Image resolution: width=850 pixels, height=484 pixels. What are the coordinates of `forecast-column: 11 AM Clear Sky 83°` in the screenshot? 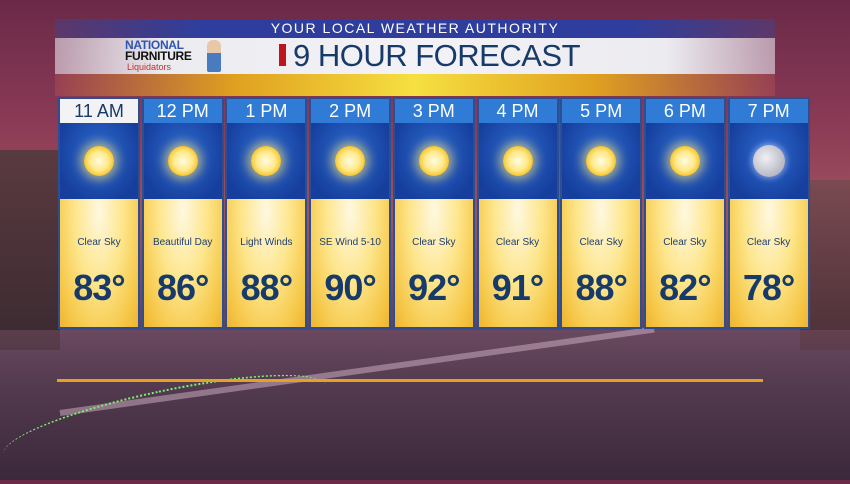 It's located at (99, 213).